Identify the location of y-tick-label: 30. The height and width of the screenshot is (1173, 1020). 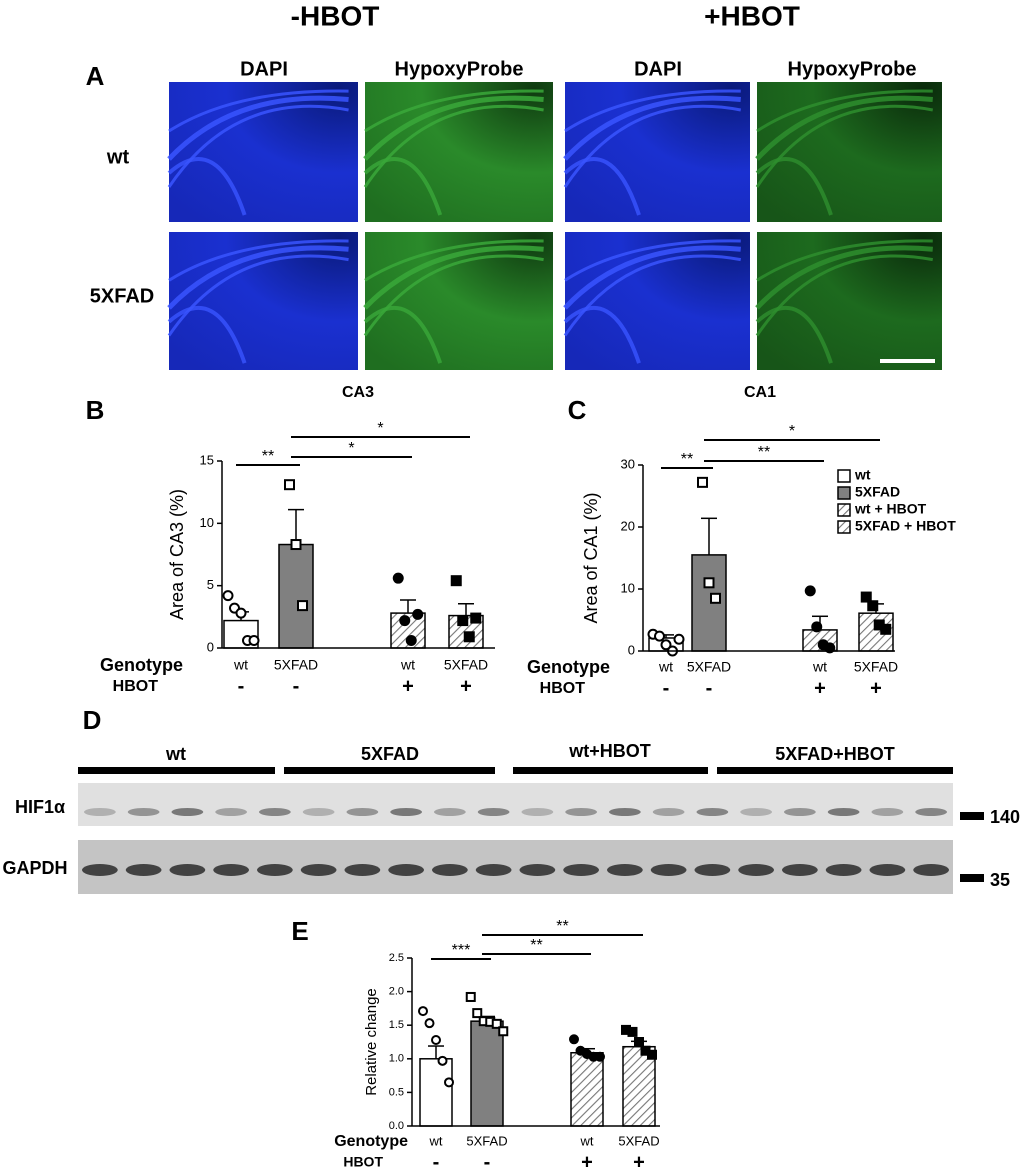
(628, 463).